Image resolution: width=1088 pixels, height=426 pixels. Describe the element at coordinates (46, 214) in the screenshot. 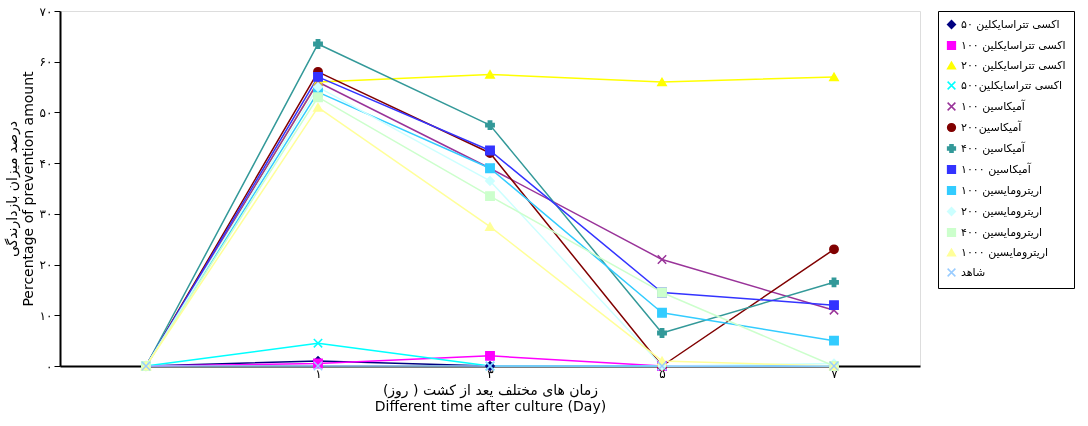

I see `y-tick-label: ۳۰` at that location.